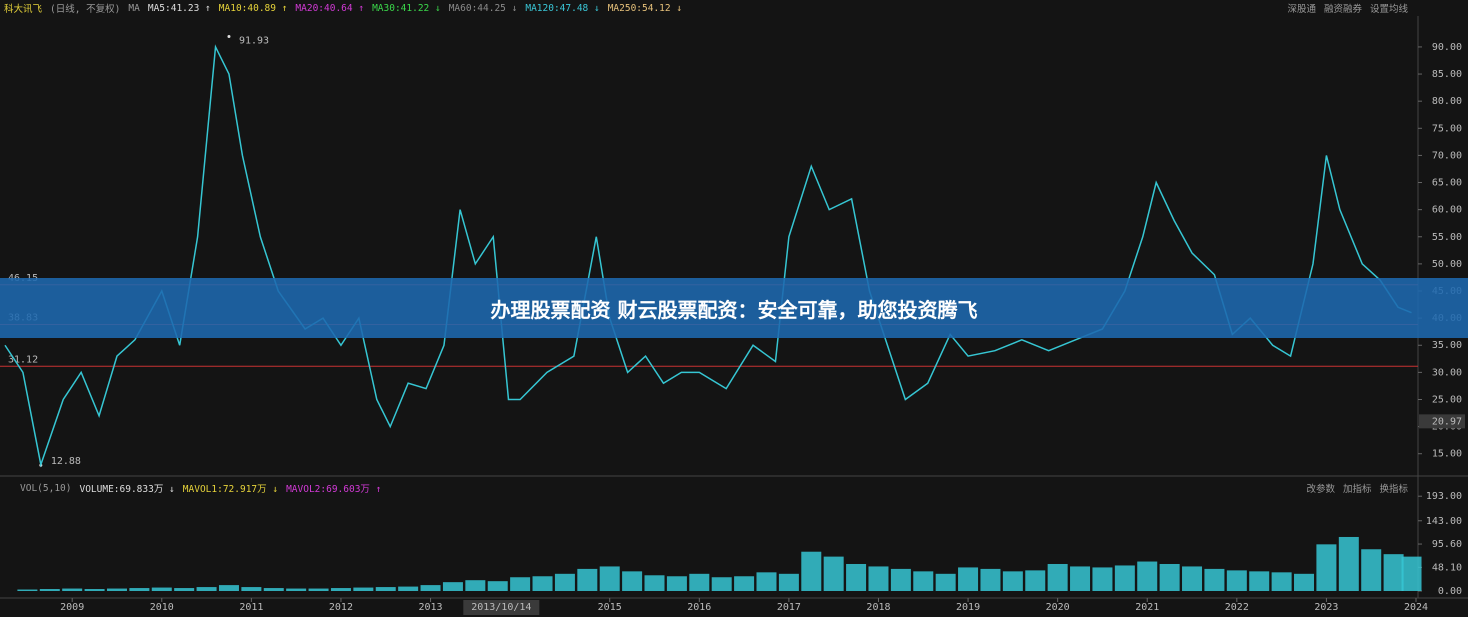 This screenshot has width=1468, height=617. Describe the element at coordinates (562, 8) in the screenshot. I see `ma-value: MA120:47.48 ↓` at that location.